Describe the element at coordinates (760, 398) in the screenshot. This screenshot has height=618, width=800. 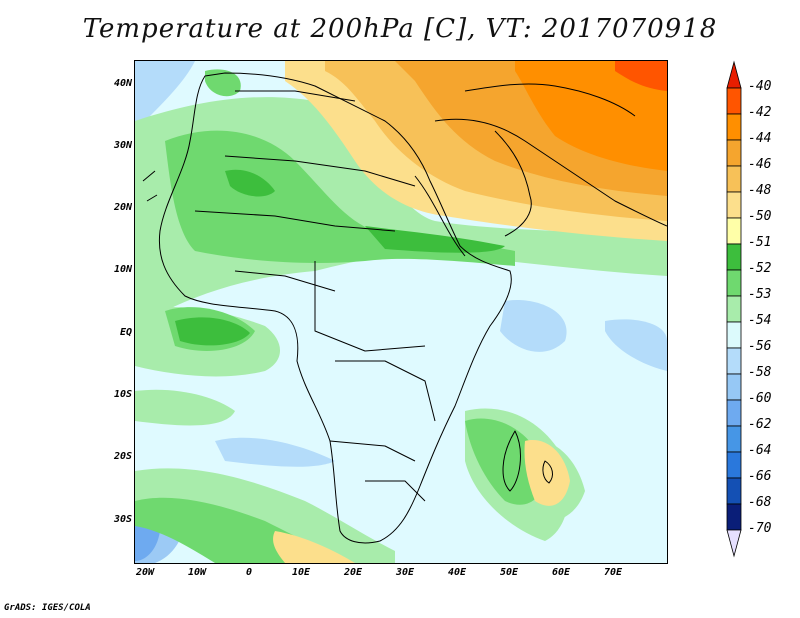
I see `colorbar-level-label: -60` at that location.